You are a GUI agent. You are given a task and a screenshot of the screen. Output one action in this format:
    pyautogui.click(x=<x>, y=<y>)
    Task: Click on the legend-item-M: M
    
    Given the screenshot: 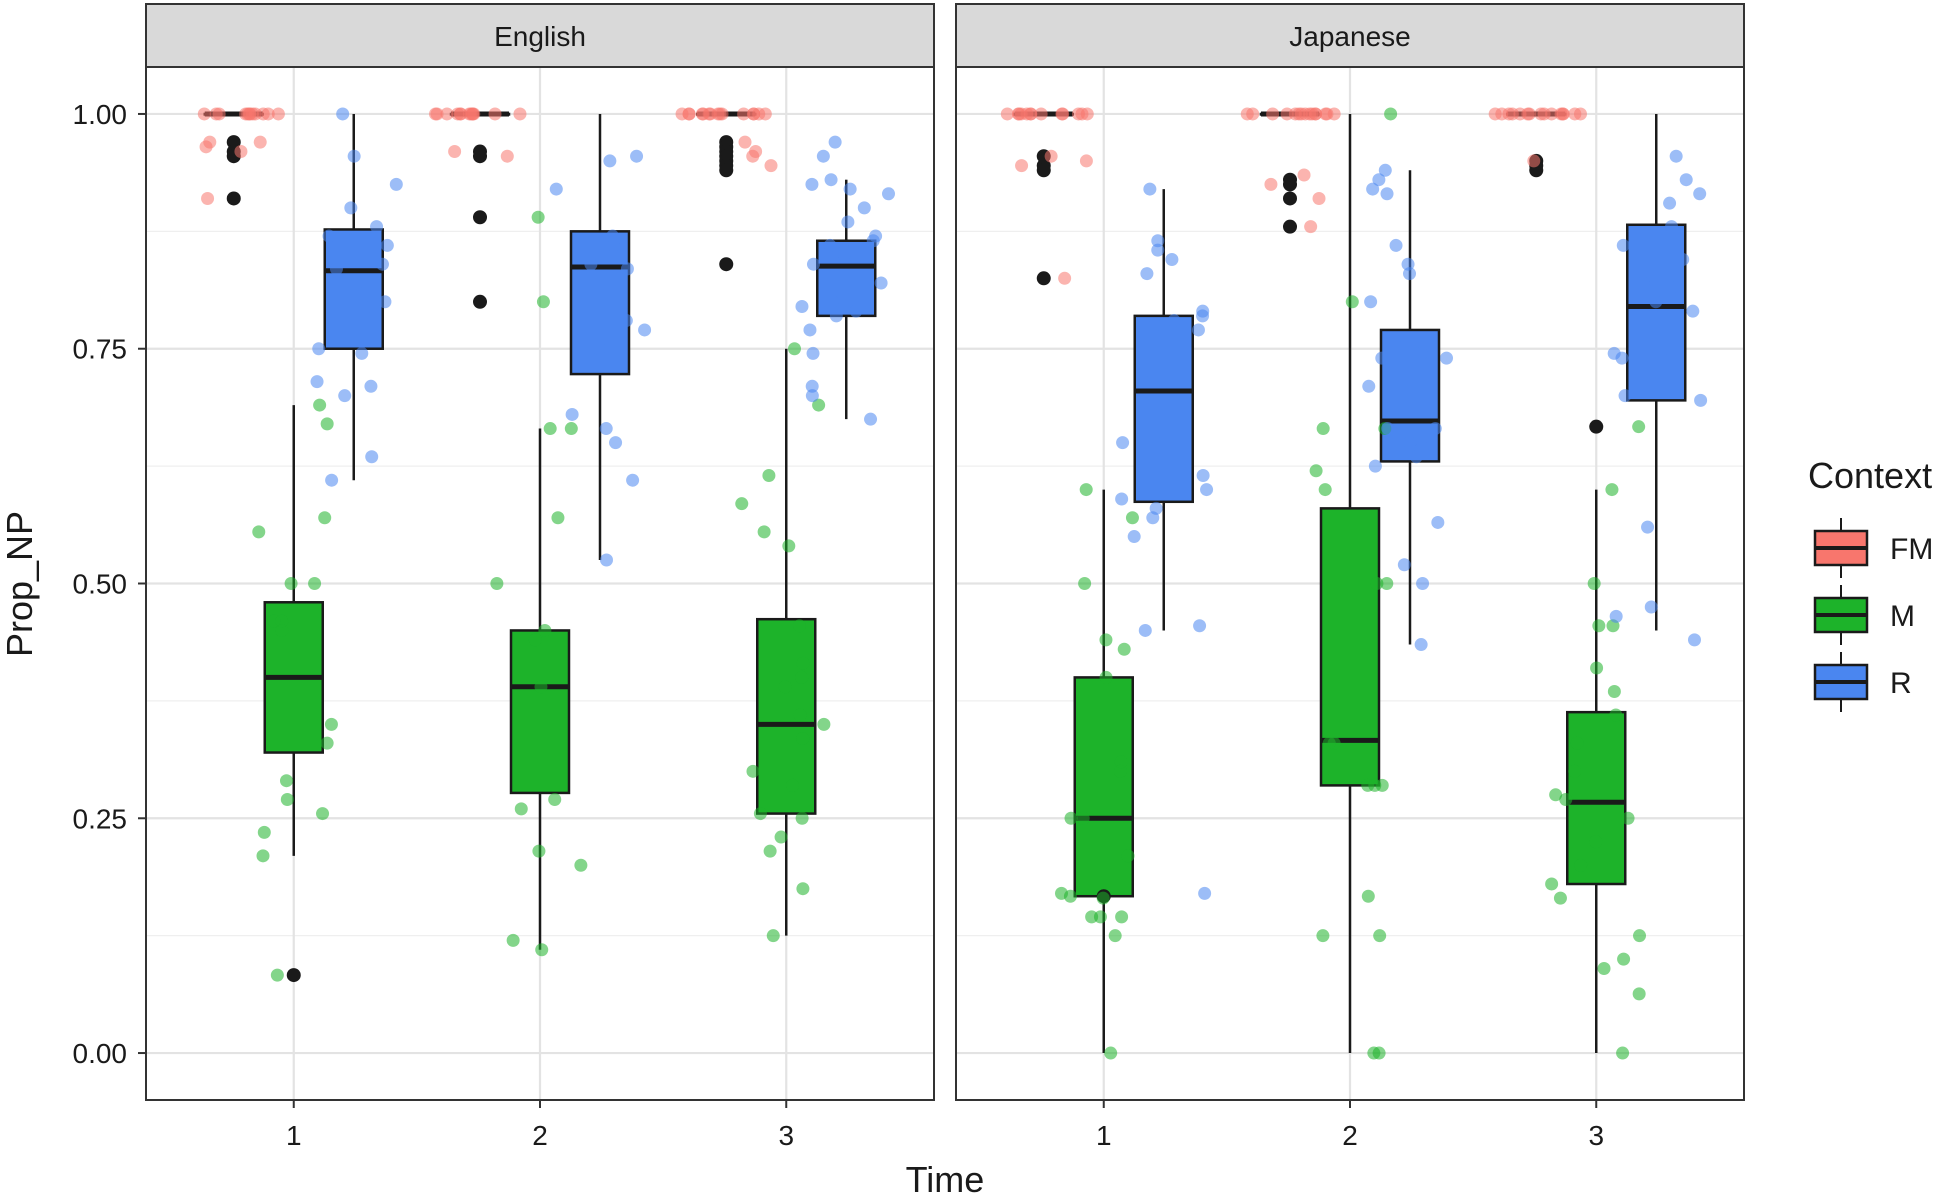 What is the action you would take?
    pyautogui.click(x=1864, y=615)
    